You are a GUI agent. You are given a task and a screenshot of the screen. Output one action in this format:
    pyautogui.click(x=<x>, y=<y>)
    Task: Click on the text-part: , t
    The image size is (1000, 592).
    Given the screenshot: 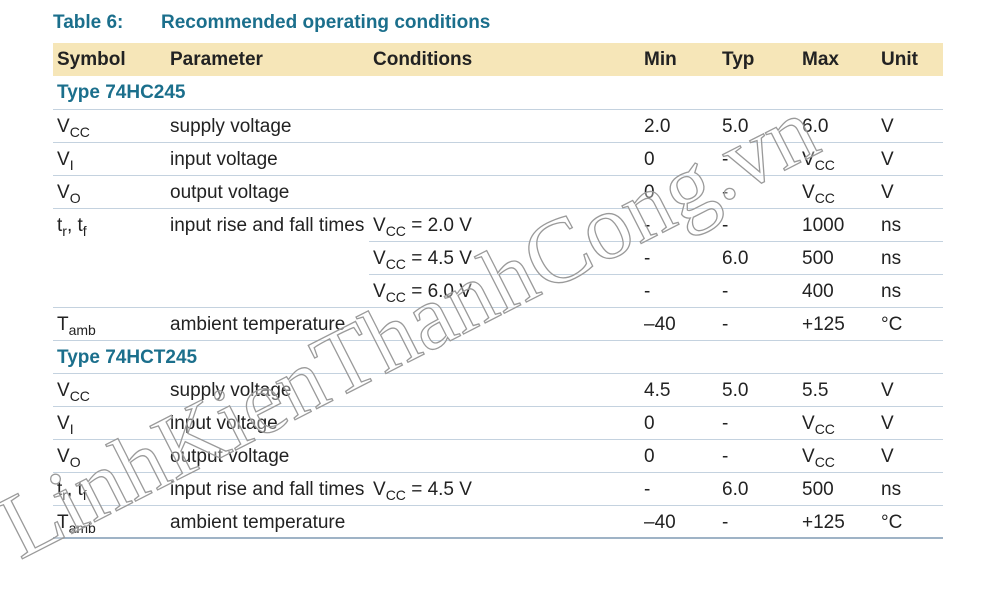 What is the action you would take?
    pyautogui.click(x=74, y=225)
    